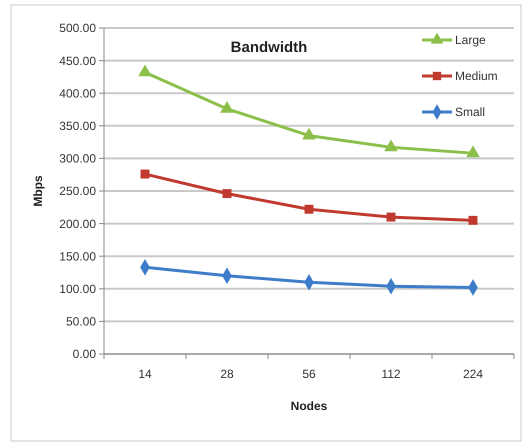 The height and width of the screenshot is (446, 524). Describe the element at coordinates (77, 126) in the screenshot. I see `y-tick-label: 350.00` at that location.